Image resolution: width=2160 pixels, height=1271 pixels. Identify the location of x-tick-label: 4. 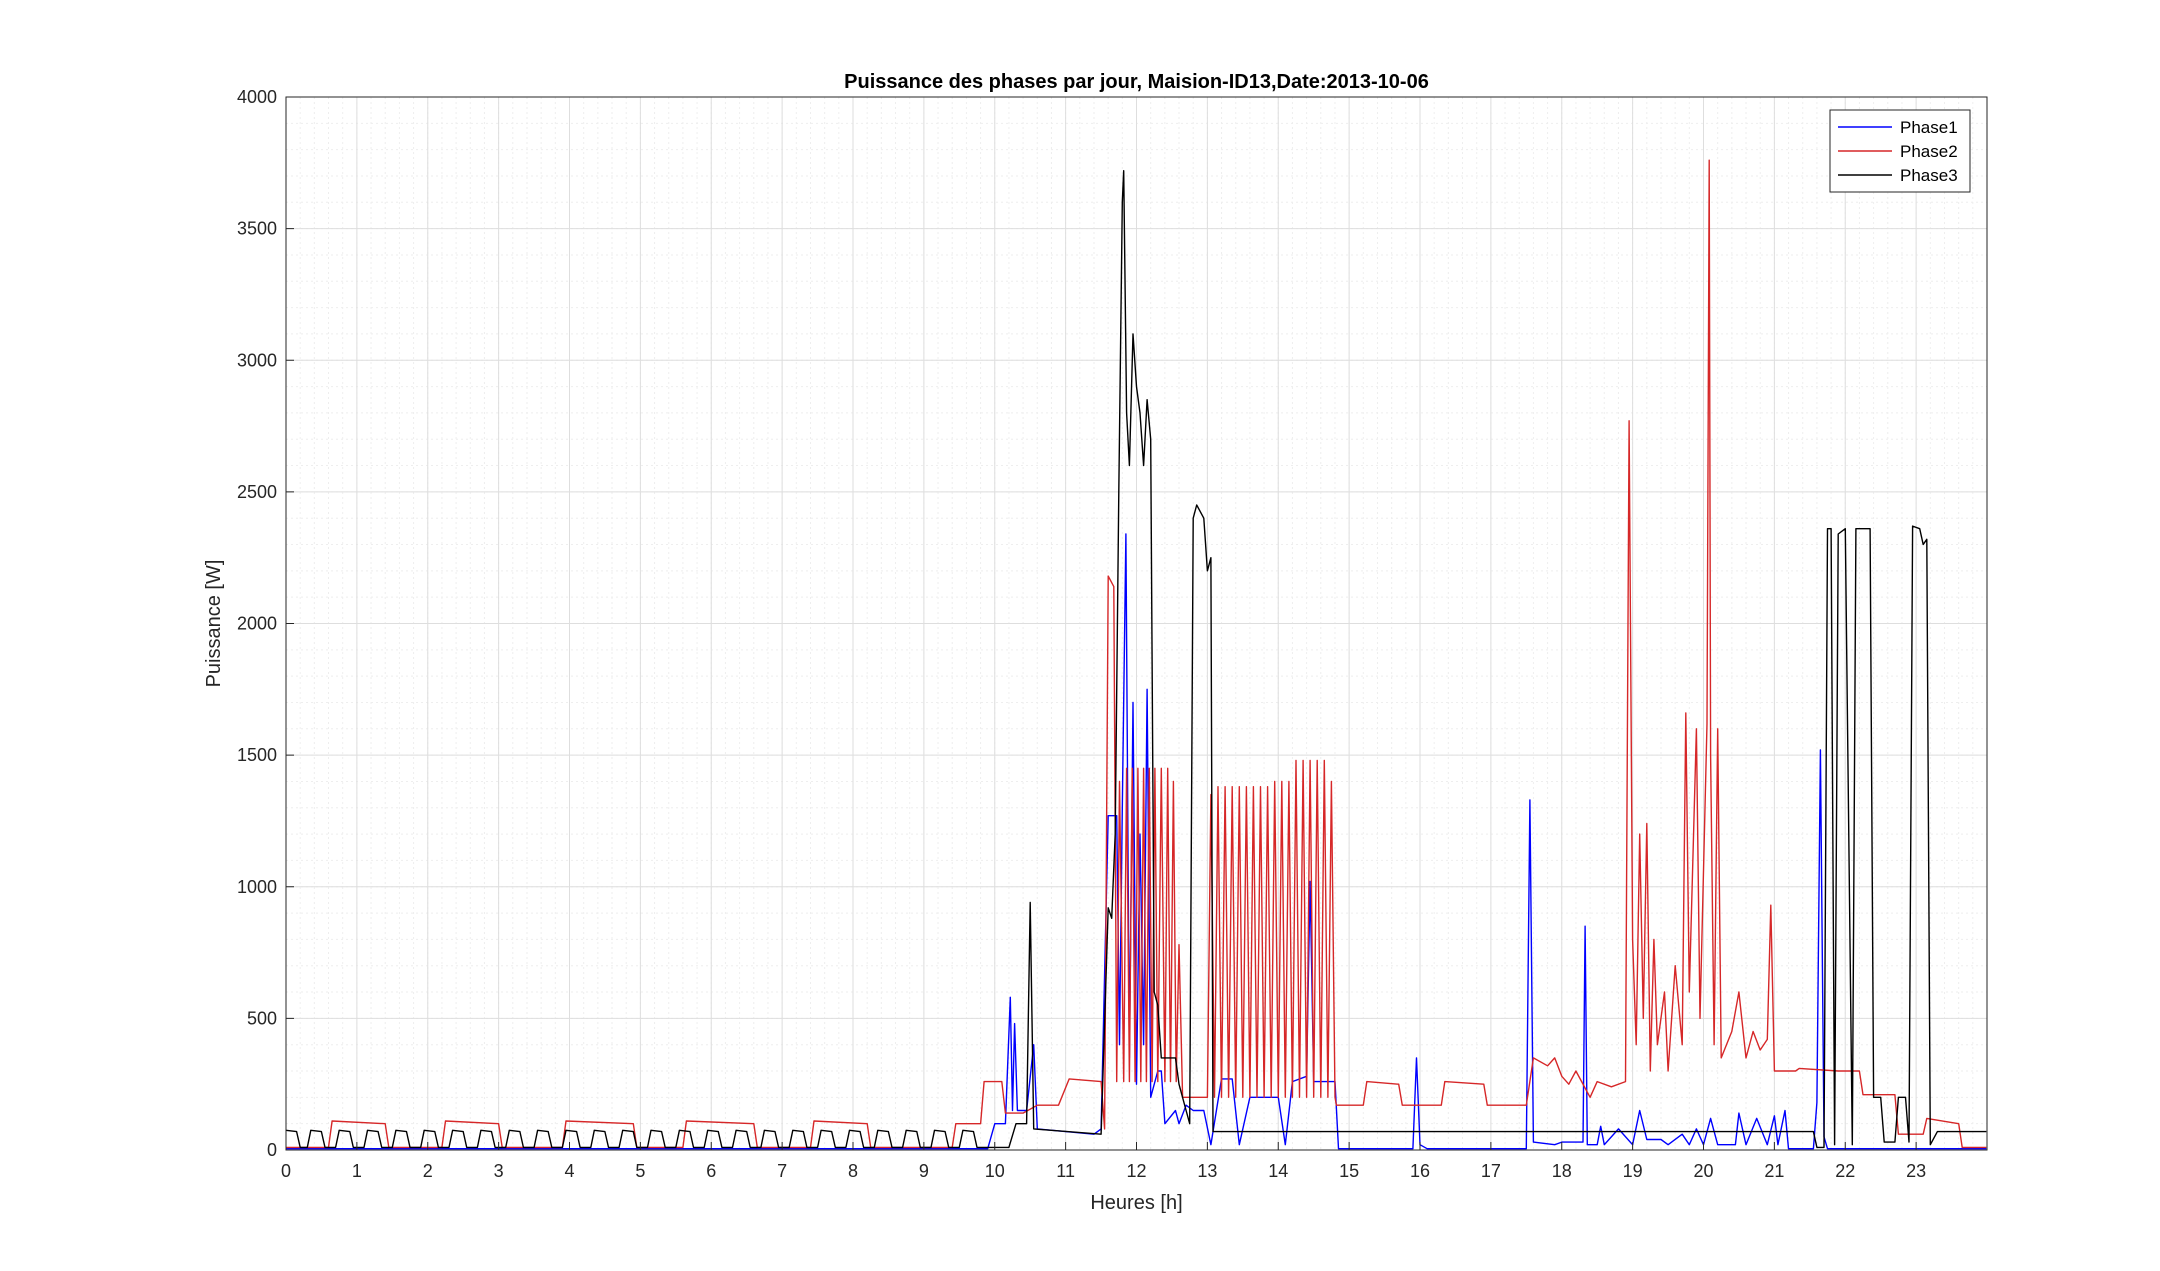
(569, 1171).